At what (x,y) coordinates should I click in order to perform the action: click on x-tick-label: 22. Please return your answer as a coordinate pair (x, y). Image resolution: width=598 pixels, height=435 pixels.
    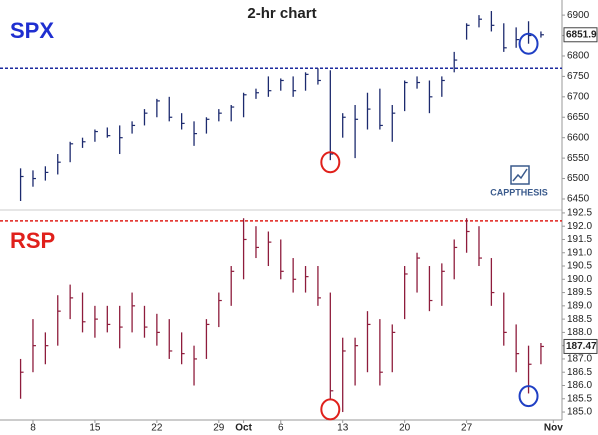
    Looking at the image, I should click on (157, 428).